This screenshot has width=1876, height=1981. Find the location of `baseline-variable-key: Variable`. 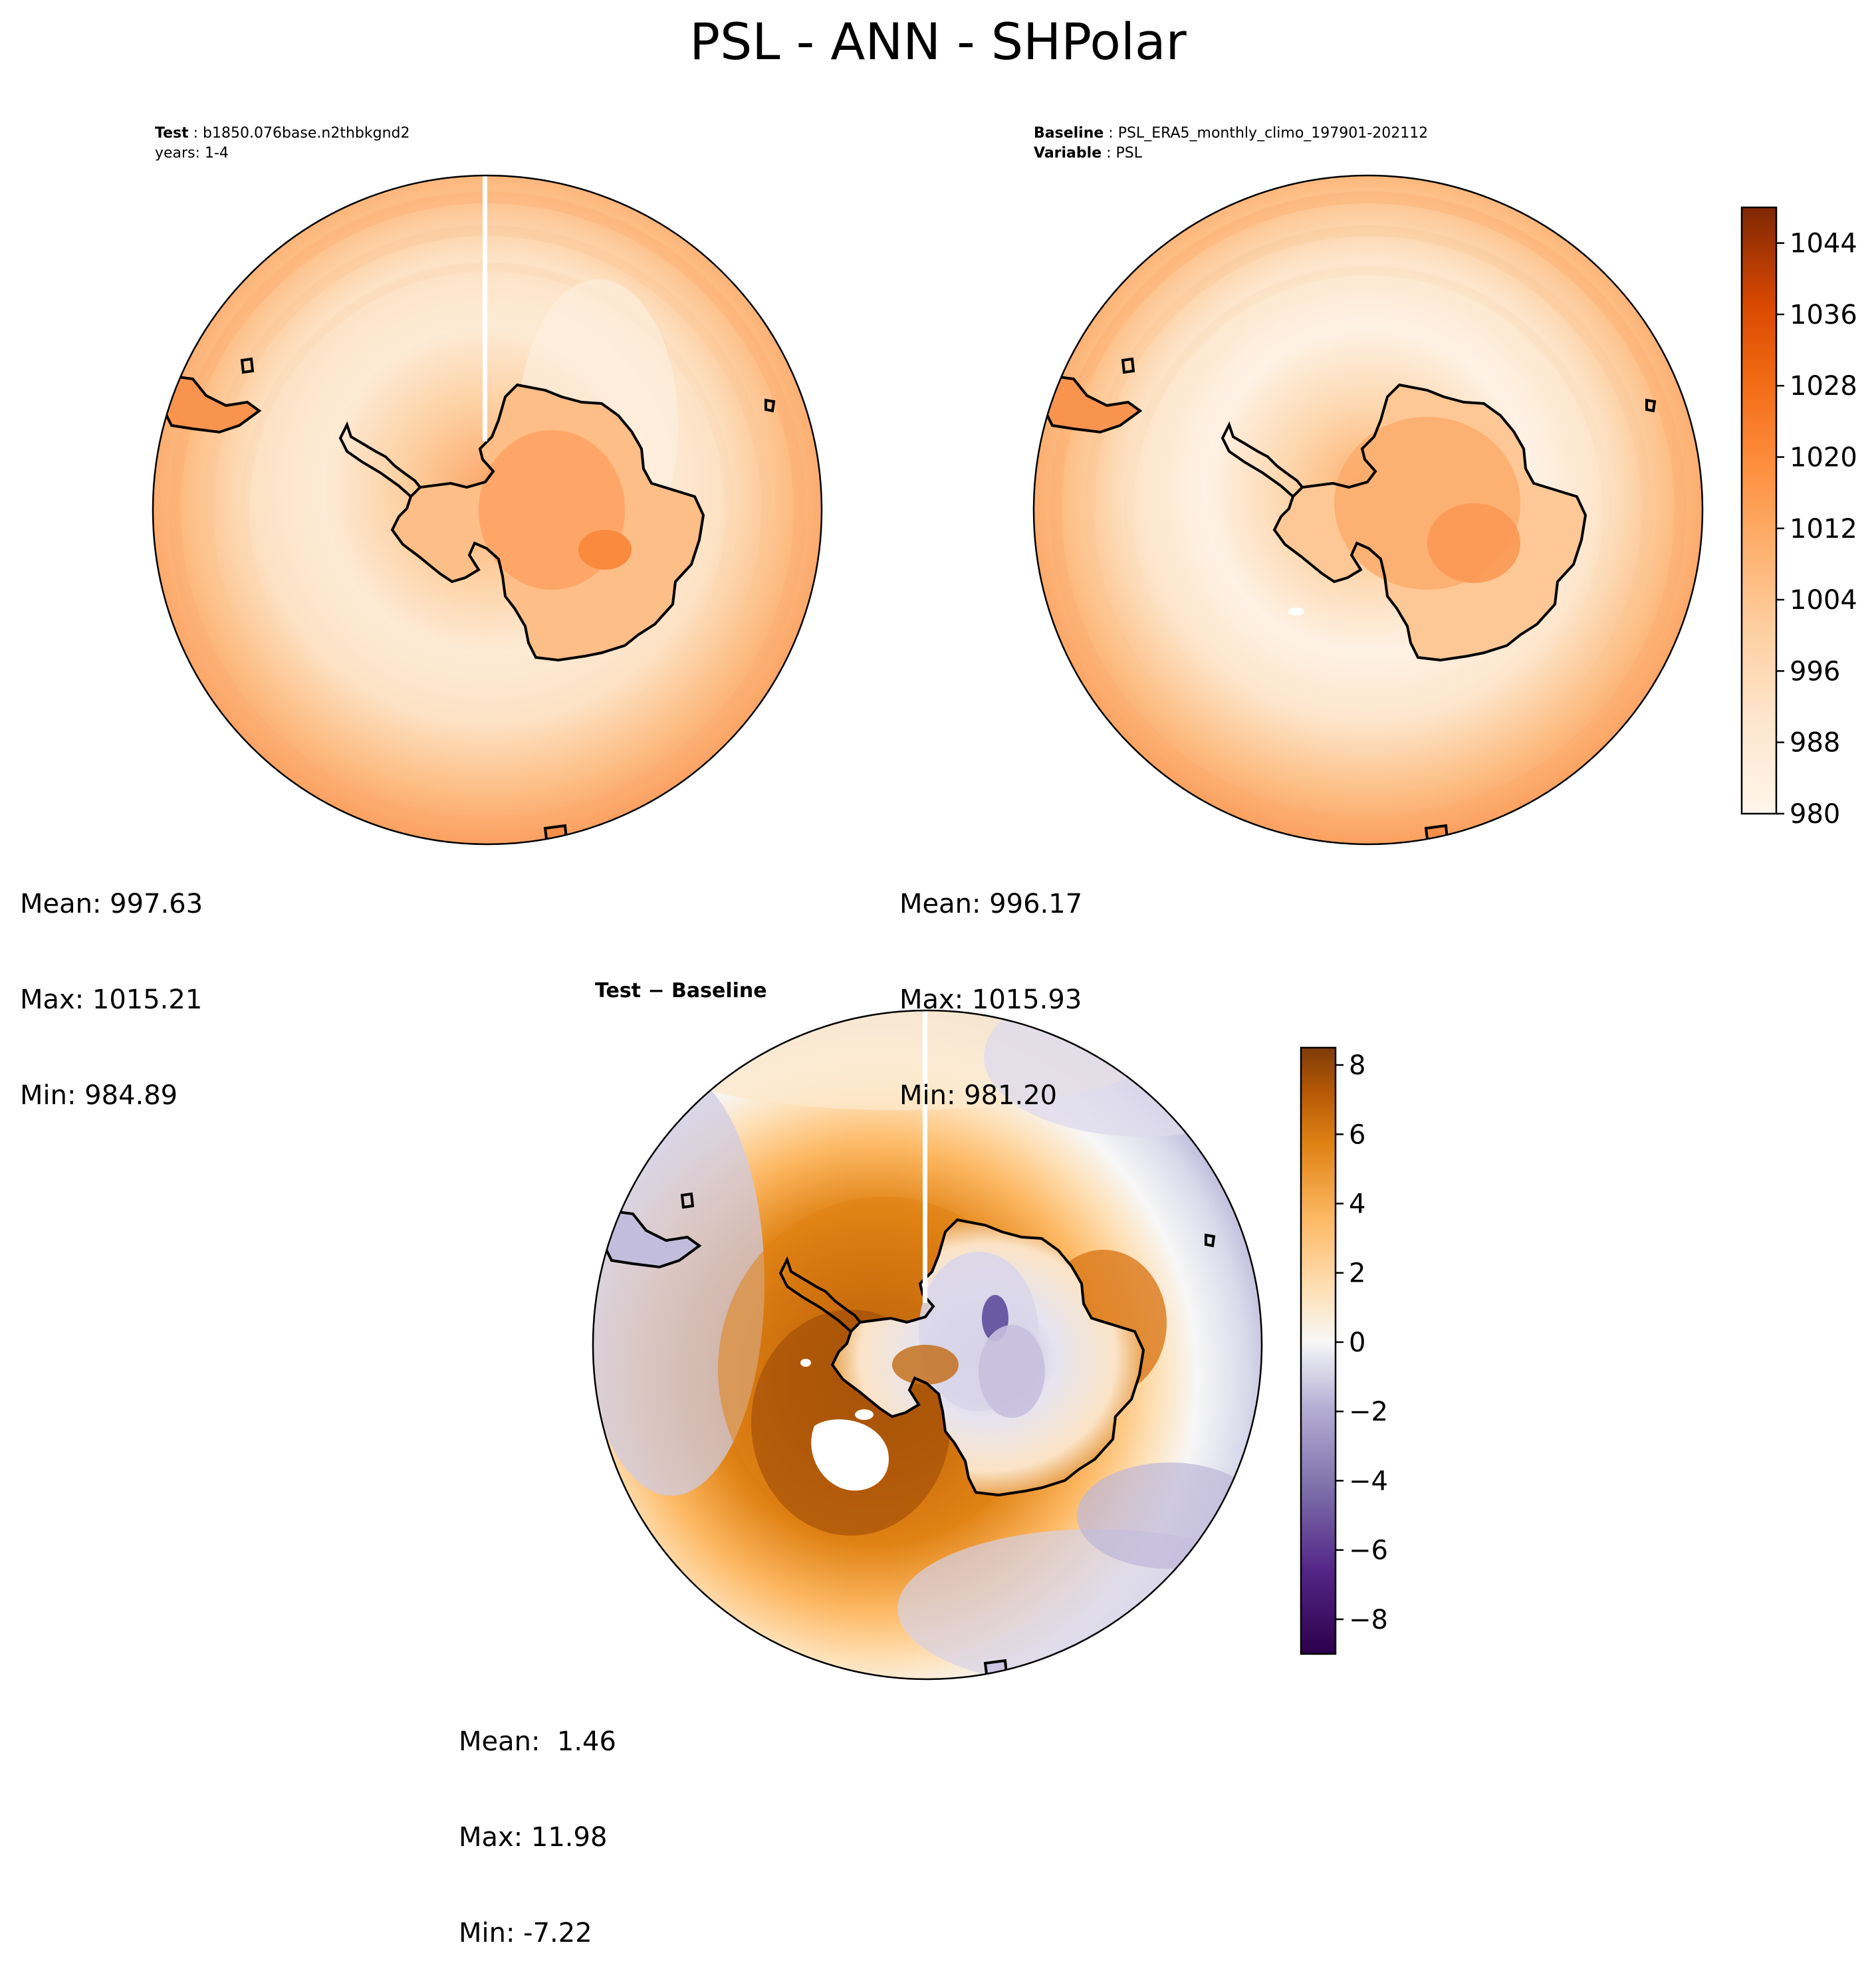

baseline-variable-key: Variable is located at coordinates (1068, 153).